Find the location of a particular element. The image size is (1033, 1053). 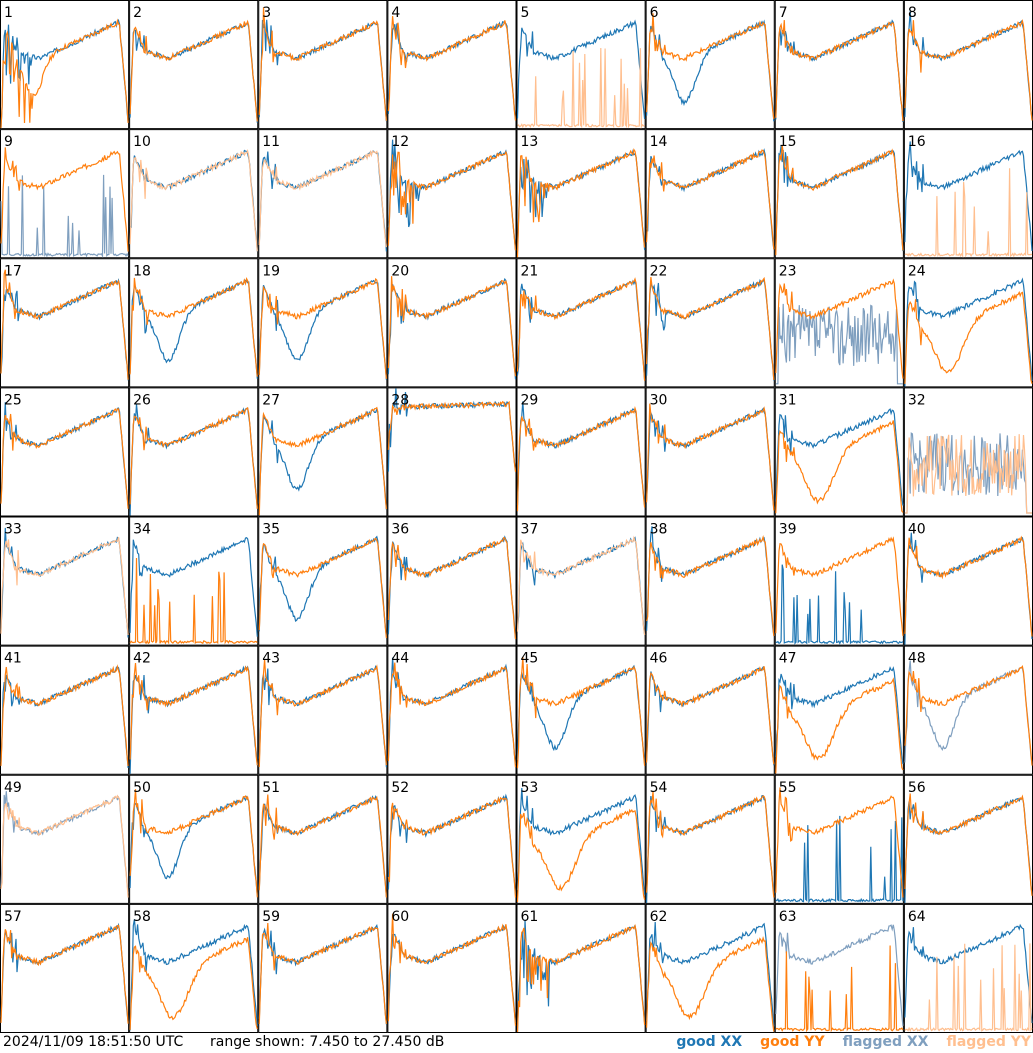

spectrum-panel: 15 is located at coordinates (839, 194).